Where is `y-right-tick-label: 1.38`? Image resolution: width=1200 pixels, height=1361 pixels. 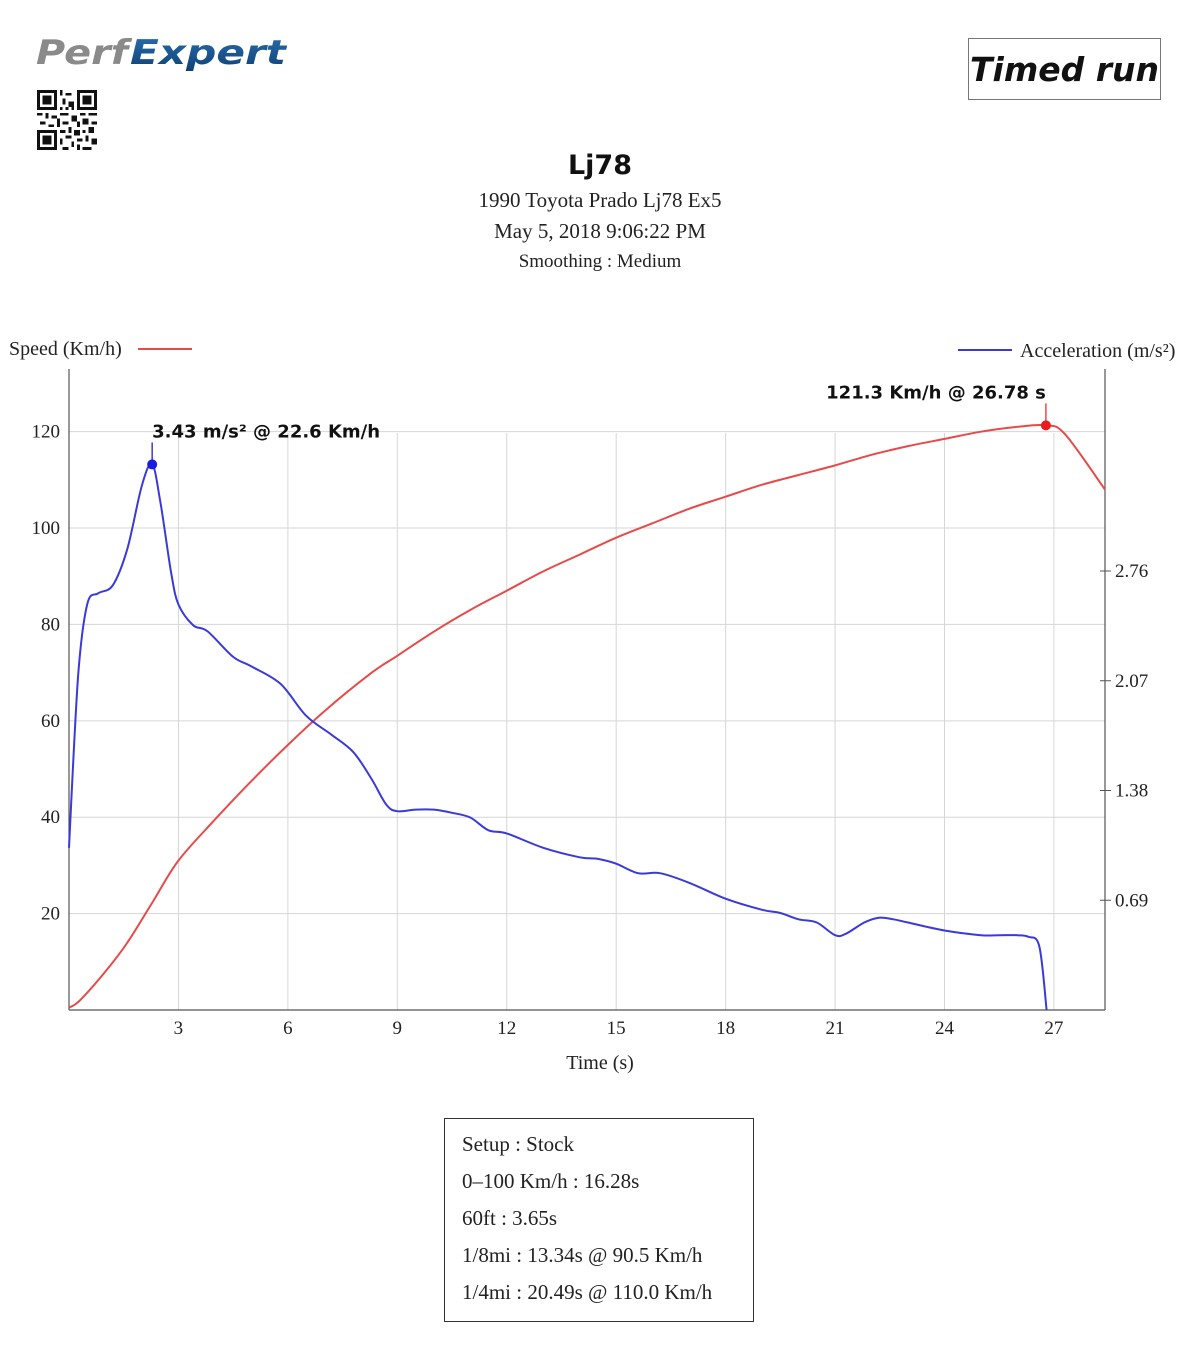
y-right-tick-label: 1.38 is located at coordinates (1131, 791).